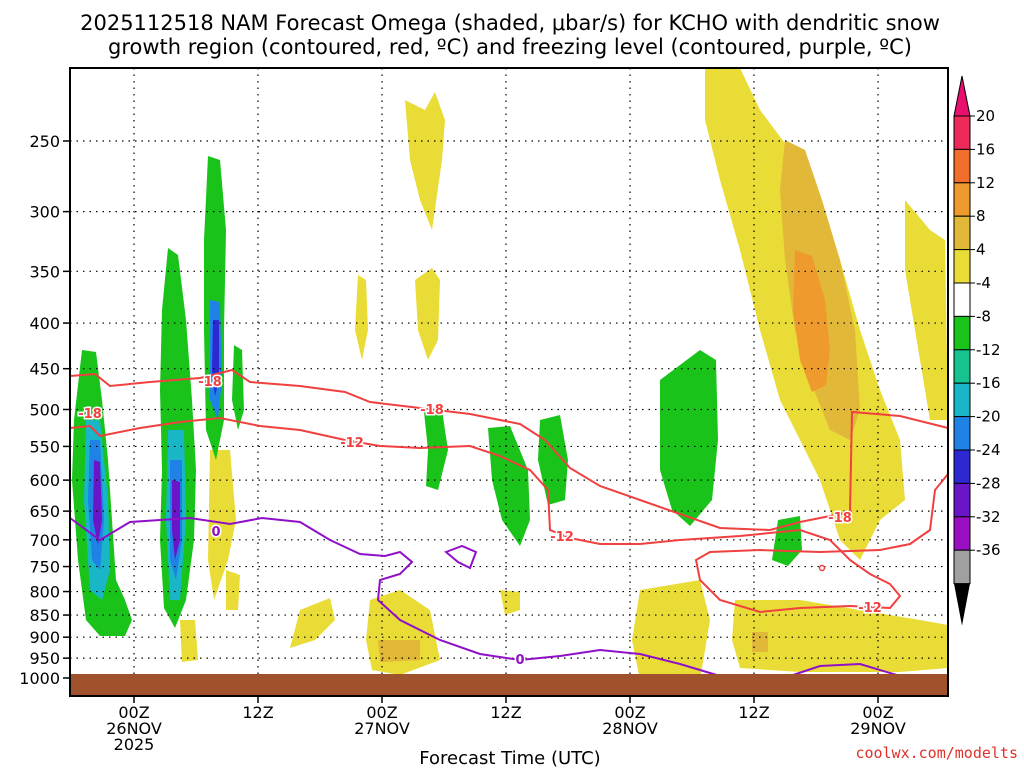  What do you see at coordinates (988, 350) in the screenshot?
I see `colorbar-label-7: -12` at bounding box center [988, 350].